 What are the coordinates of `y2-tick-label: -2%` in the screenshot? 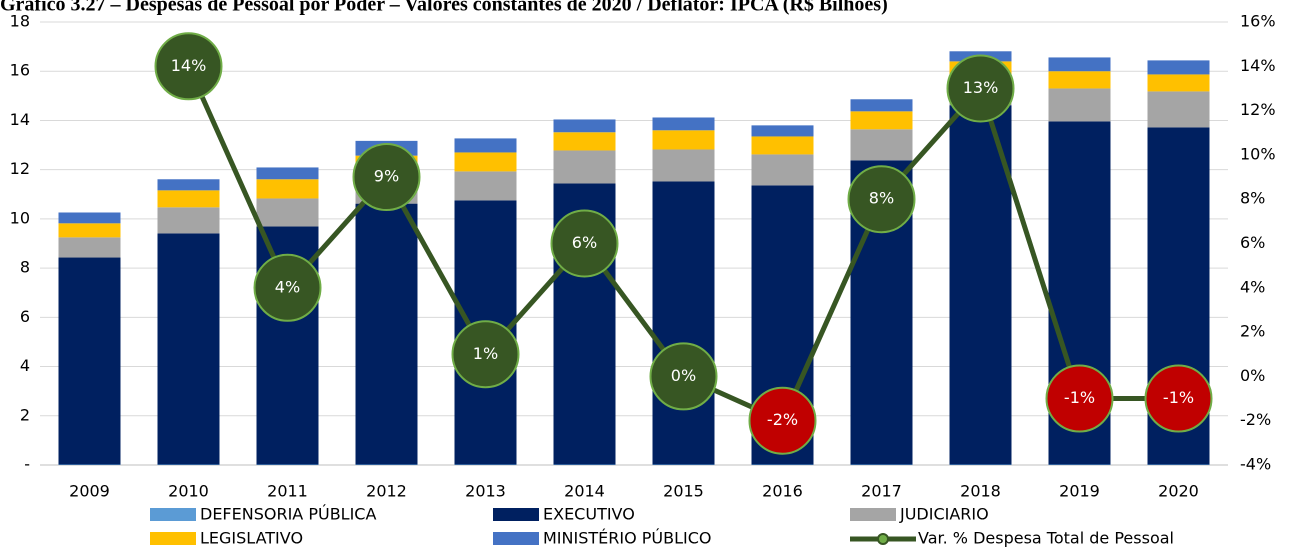 It's located at (1255, 419).